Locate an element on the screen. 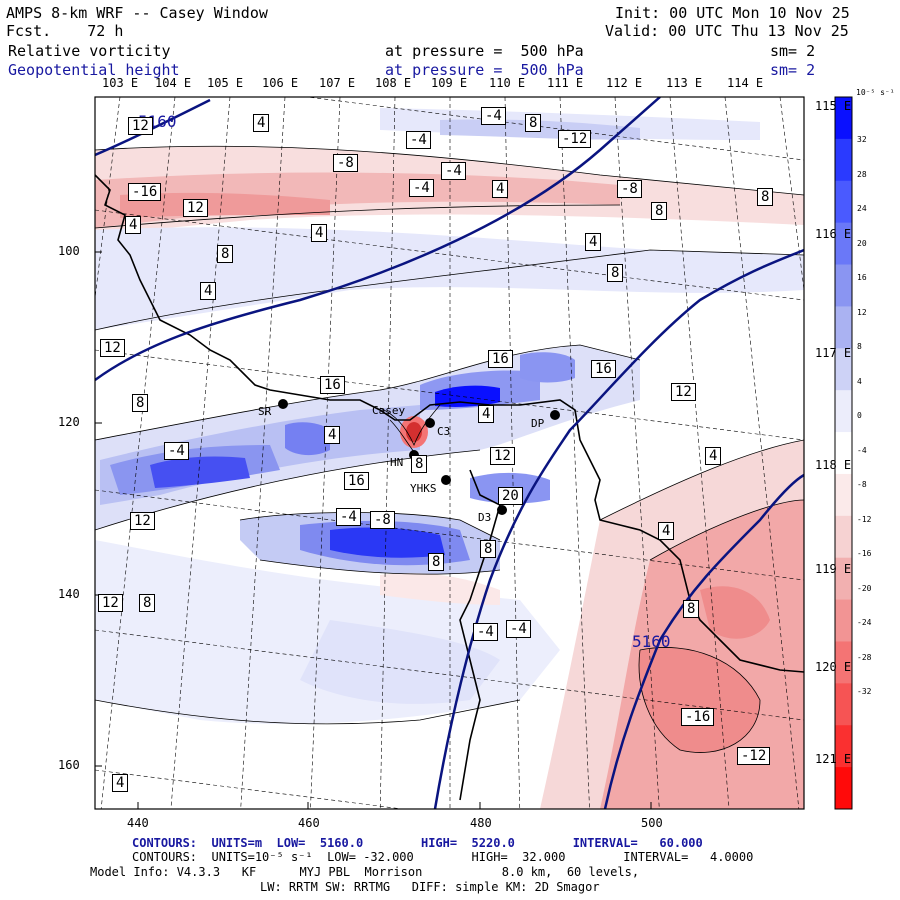  colorbar-label: 24 is located at coordinates (862, 208).